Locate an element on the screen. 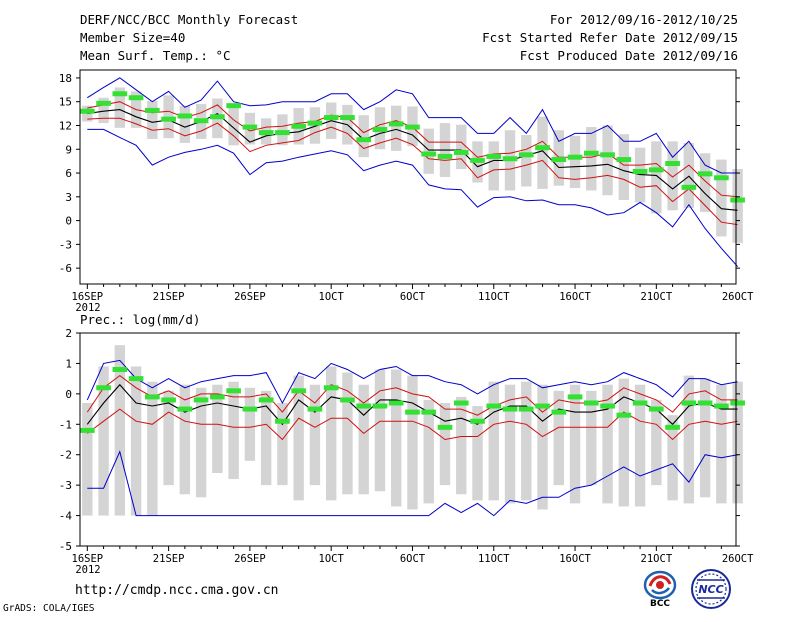  y-tick-label: -6 is located at coordinates (65, 268).